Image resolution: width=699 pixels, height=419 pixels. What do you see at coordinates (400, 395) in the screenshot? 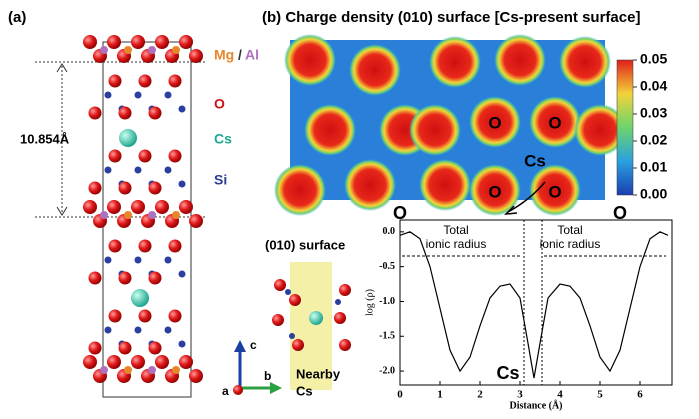
I see `x-tick-label: 0` at bounding box center [400, 395].